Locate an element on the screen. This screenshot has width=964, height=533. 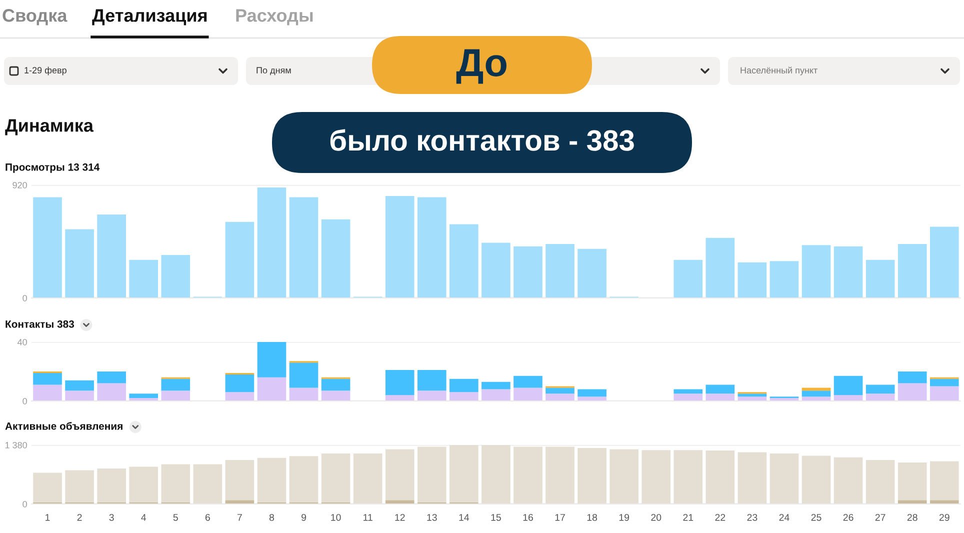
y-tick-label: 920 is located at coordinates (19, 185).